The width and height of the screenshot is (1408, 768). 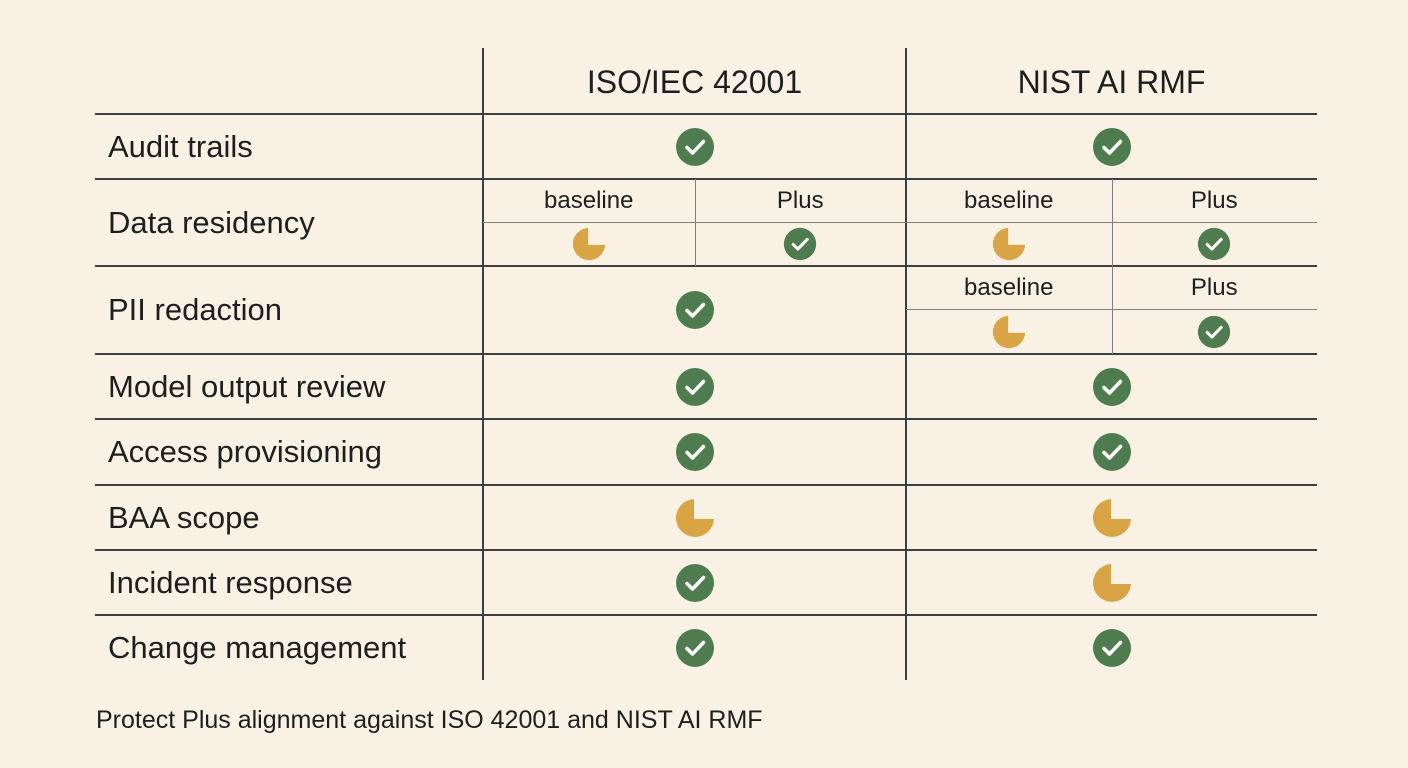 I want to click on row-label: Incident response, so click(x=230, y=582).